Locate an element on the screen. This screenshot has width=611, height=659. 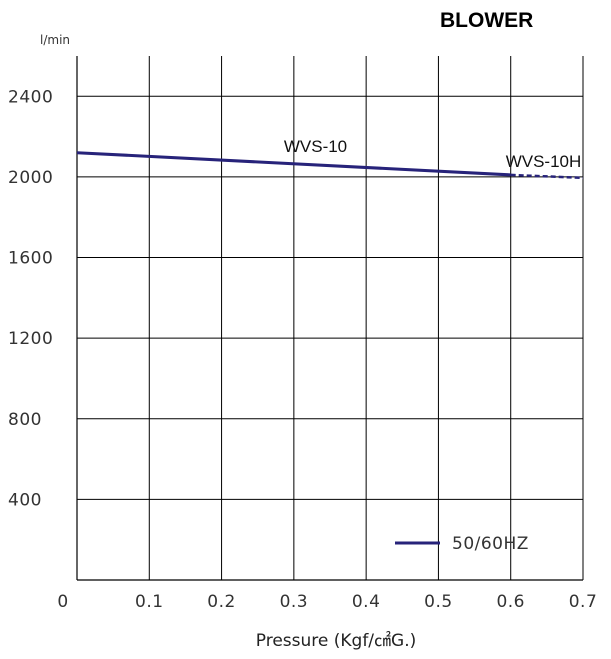
x-tick-label: 0.1 is located at coordinates (149, 602).